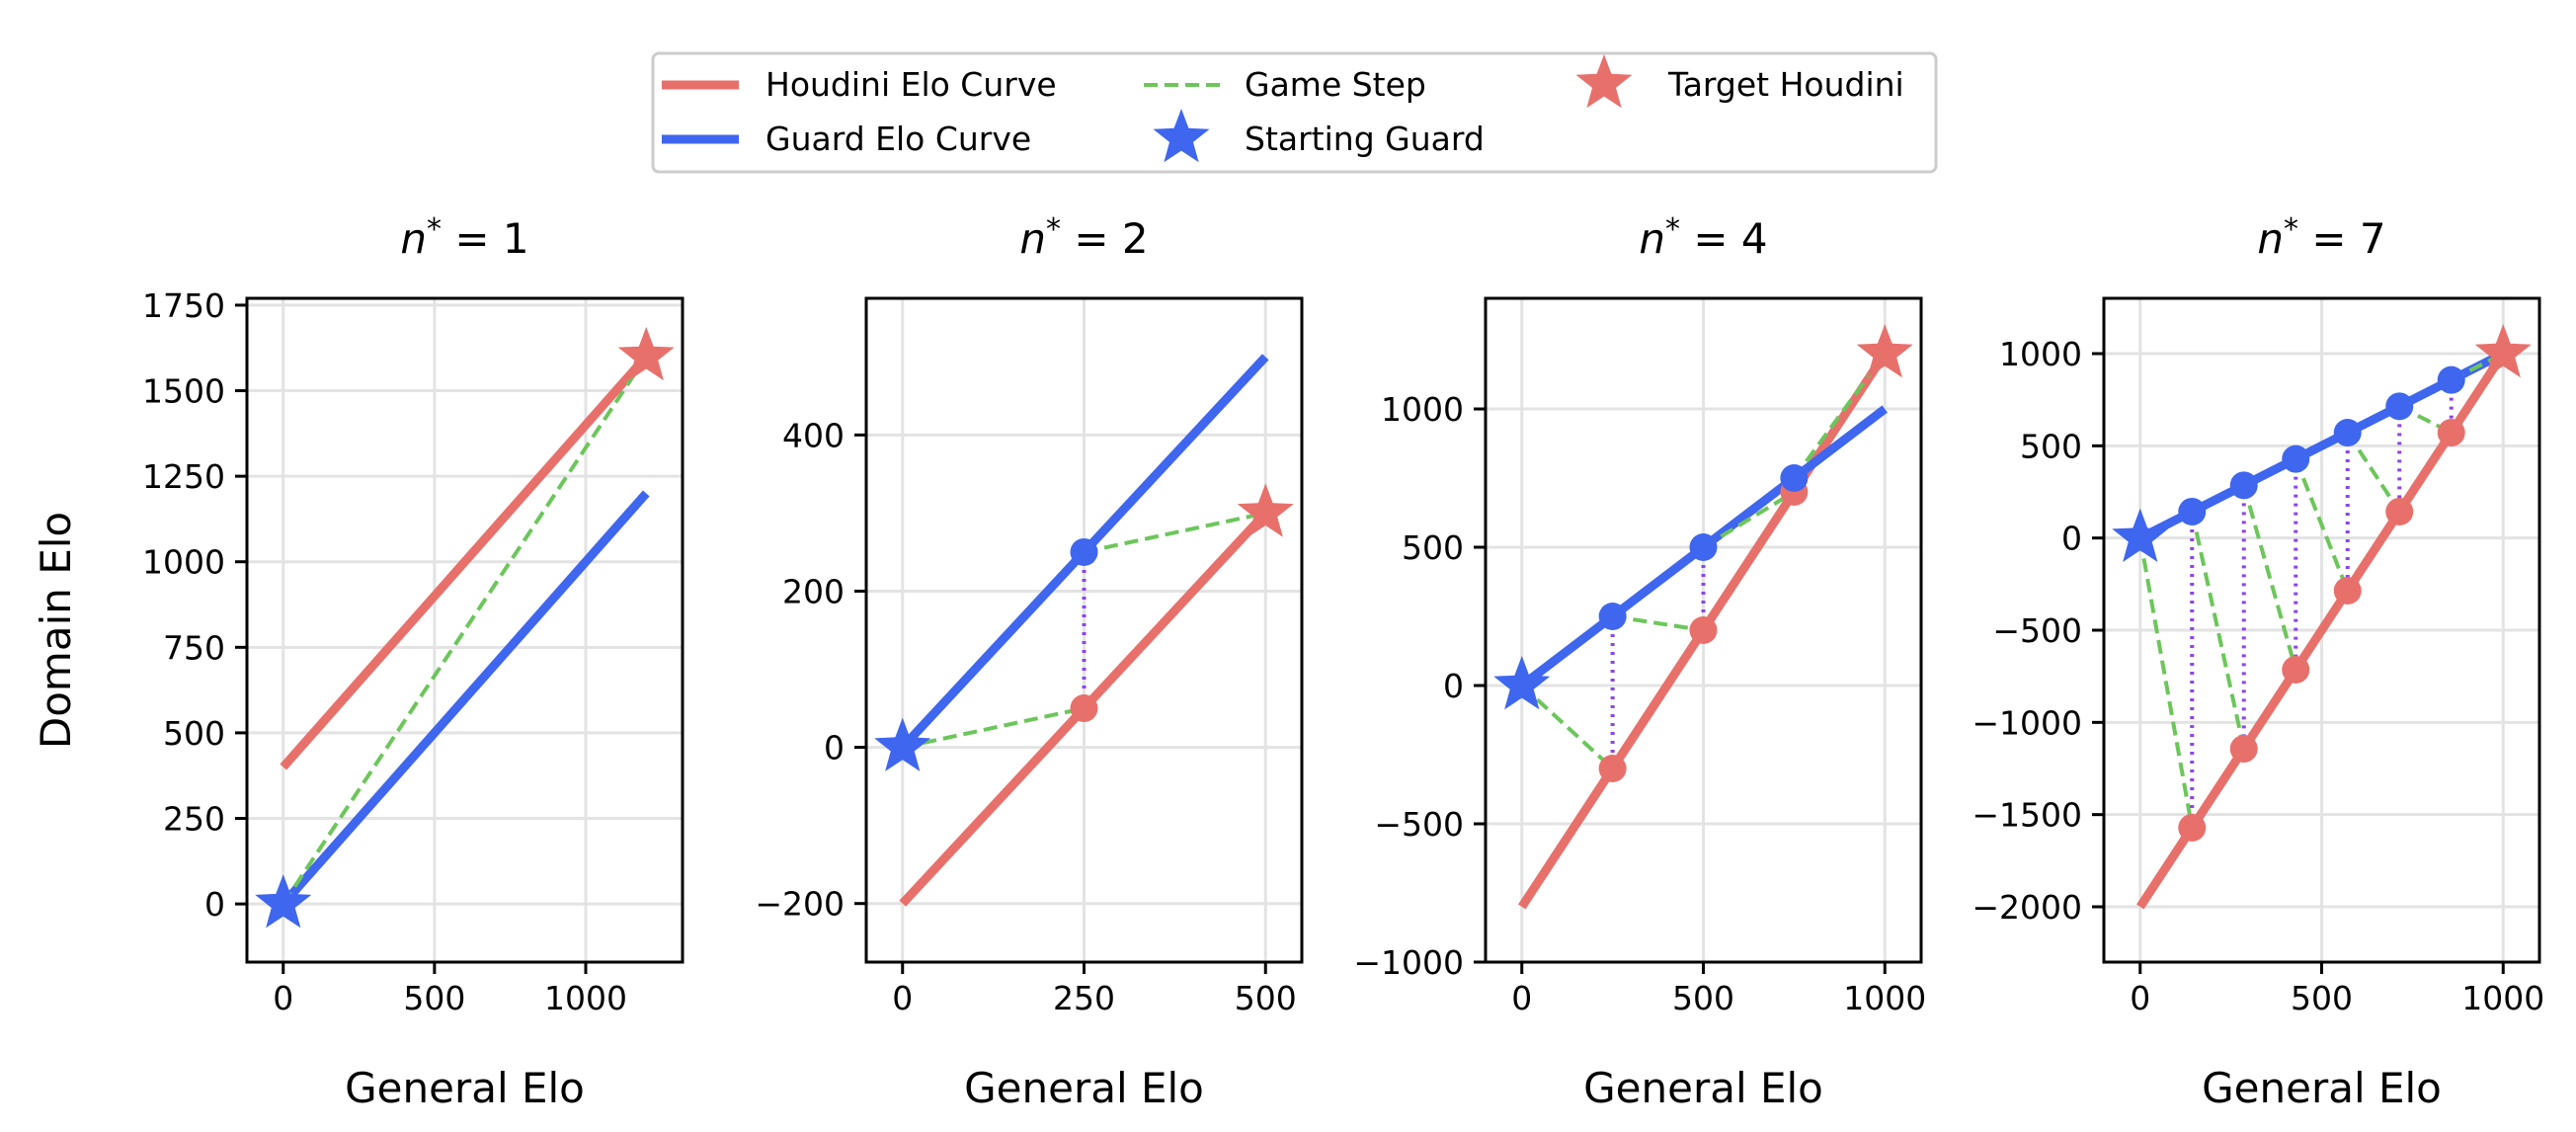 This screenshot has width=2576, height=1132. I want to click on legend-starting-guard-label: Starting Guard, so click(1365, 139).